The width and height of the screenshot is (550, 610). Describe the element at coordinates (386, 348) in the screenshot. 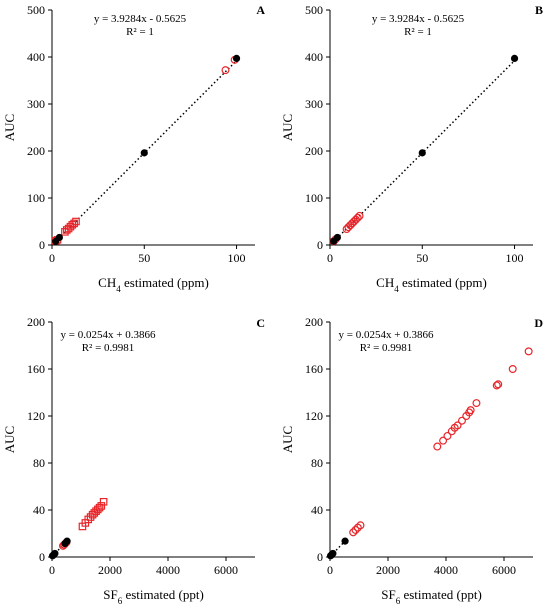

I see `trendline-r-squared: R² = 0.9981` at that location.